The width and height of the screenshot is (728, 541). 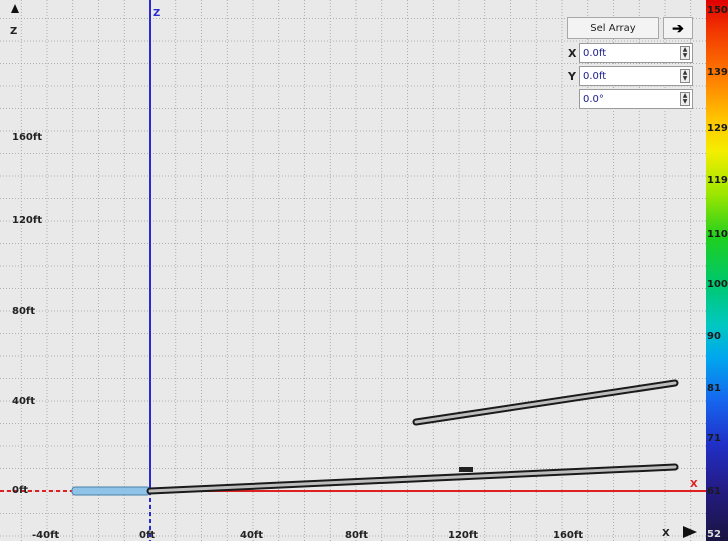 What do you see at coordinates (14, 31) in the screenshot?
I see `z-axis-label: Z` at bounding box center [14, 31].